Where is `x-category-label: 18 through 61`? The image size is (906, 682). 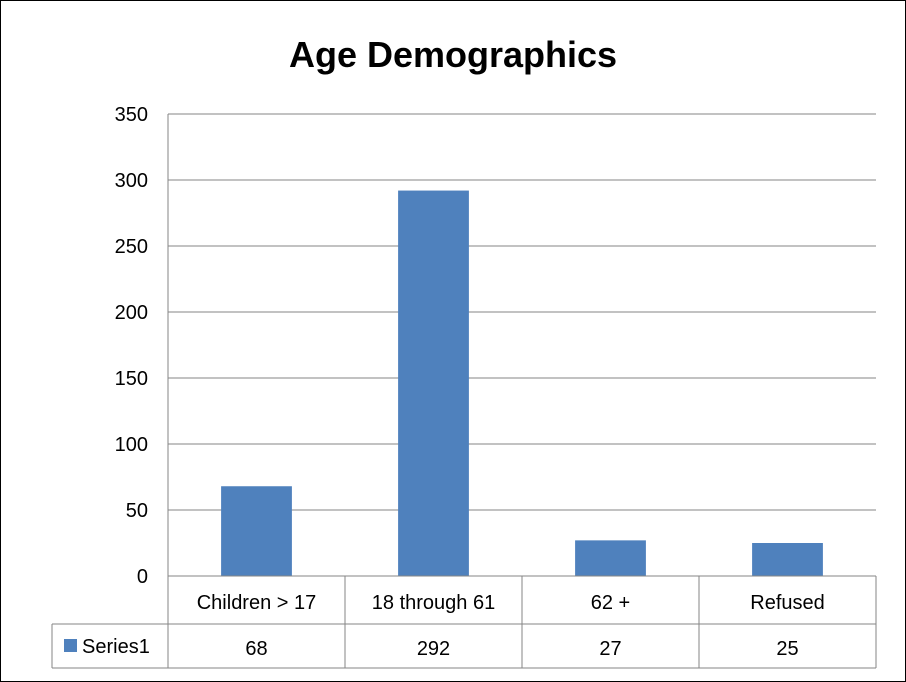
x-category-label: 18 through 61 is located at coordinates (433, 603).